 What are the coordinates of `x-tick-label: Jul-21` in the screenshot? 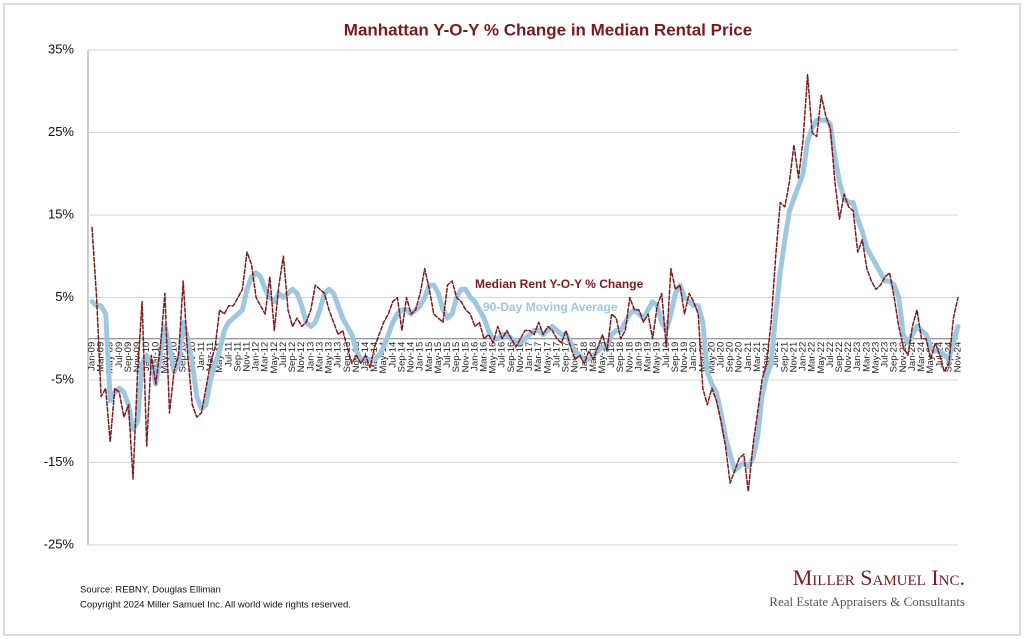 It's located at (775, 355).